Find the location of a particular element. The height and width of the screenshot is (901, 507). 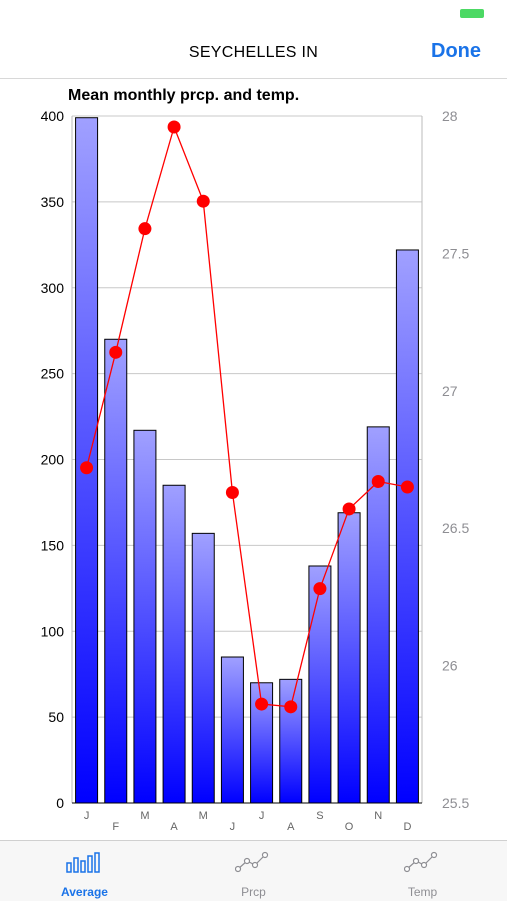

y-left-tick-label: 50 is located at coordinates (56, 717).